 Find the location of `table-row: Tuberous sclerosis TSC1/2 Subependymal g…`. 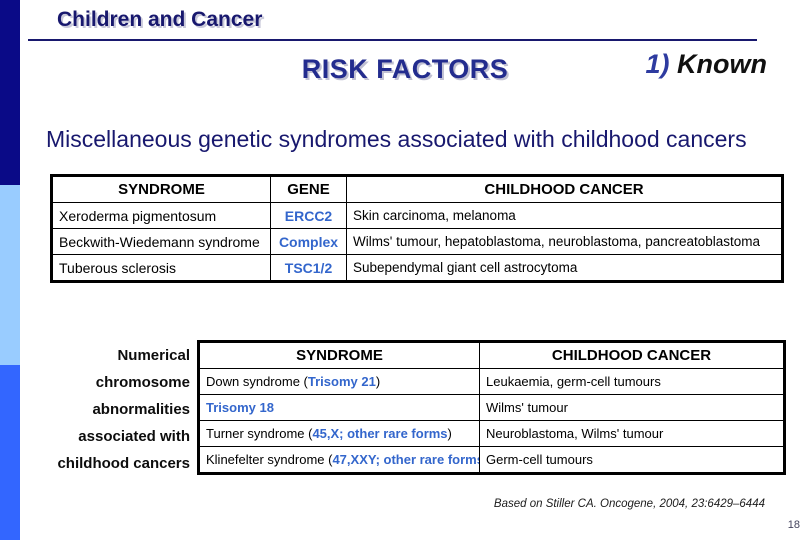

table-row: Tuberous sclerosis TSC1/2 Subependymal g… is located at coordinates (417, 267).